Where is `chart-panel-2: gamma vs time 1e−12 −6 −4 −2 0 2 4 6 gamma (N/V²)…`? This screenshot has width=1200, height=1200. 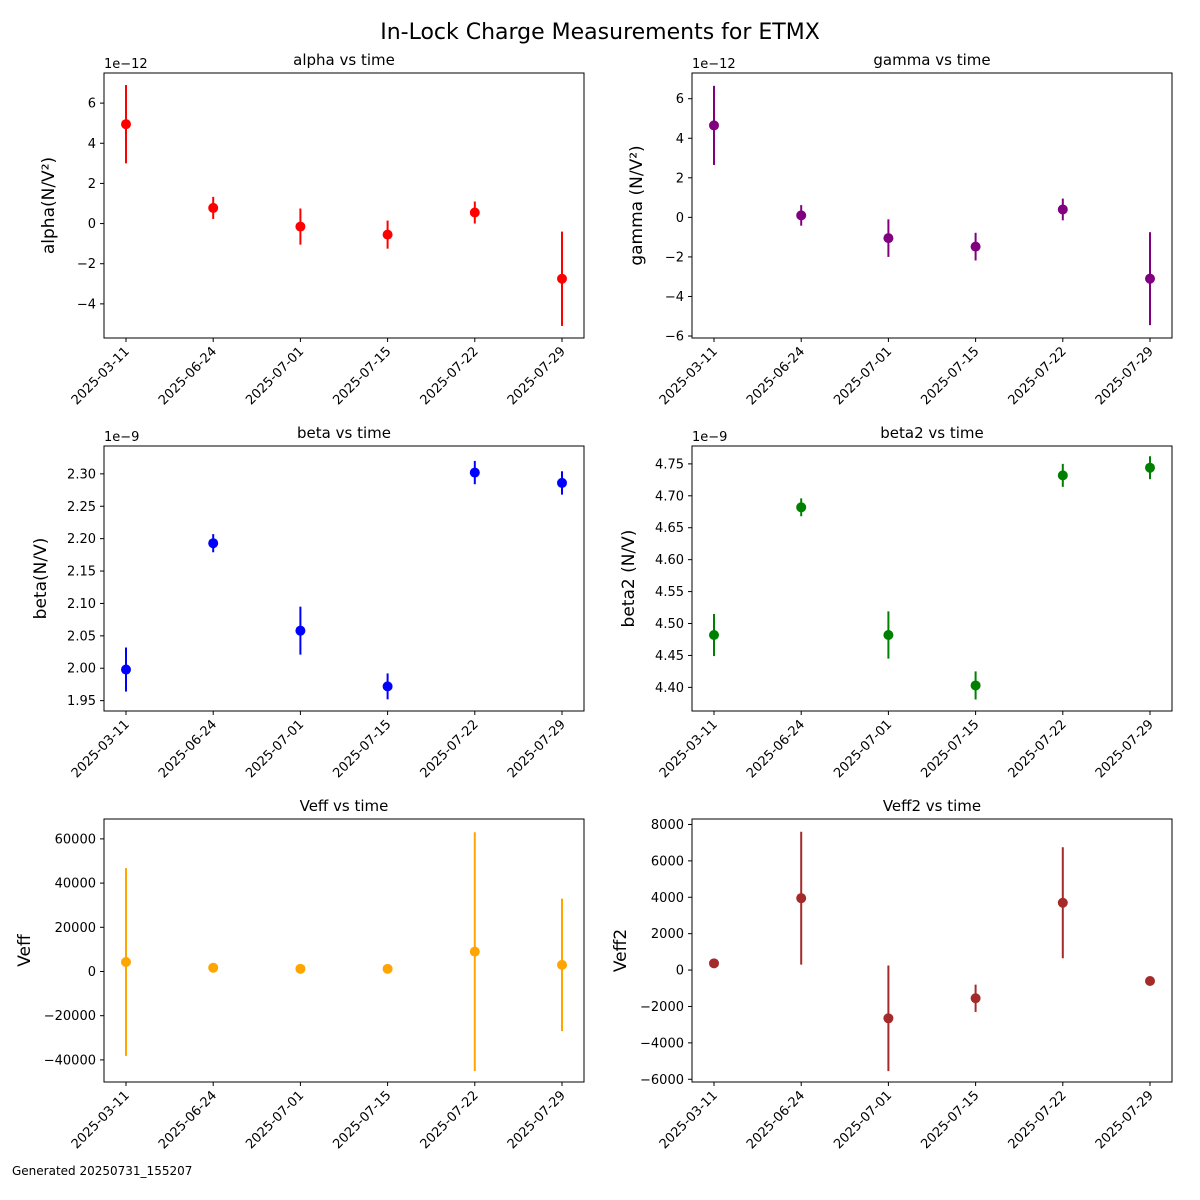
chart-panel-2: gamma vs time 1e−12 −6 −4 −2 0 2 4 6 gamma (N/V²)… is located at coordinates (900, 229).